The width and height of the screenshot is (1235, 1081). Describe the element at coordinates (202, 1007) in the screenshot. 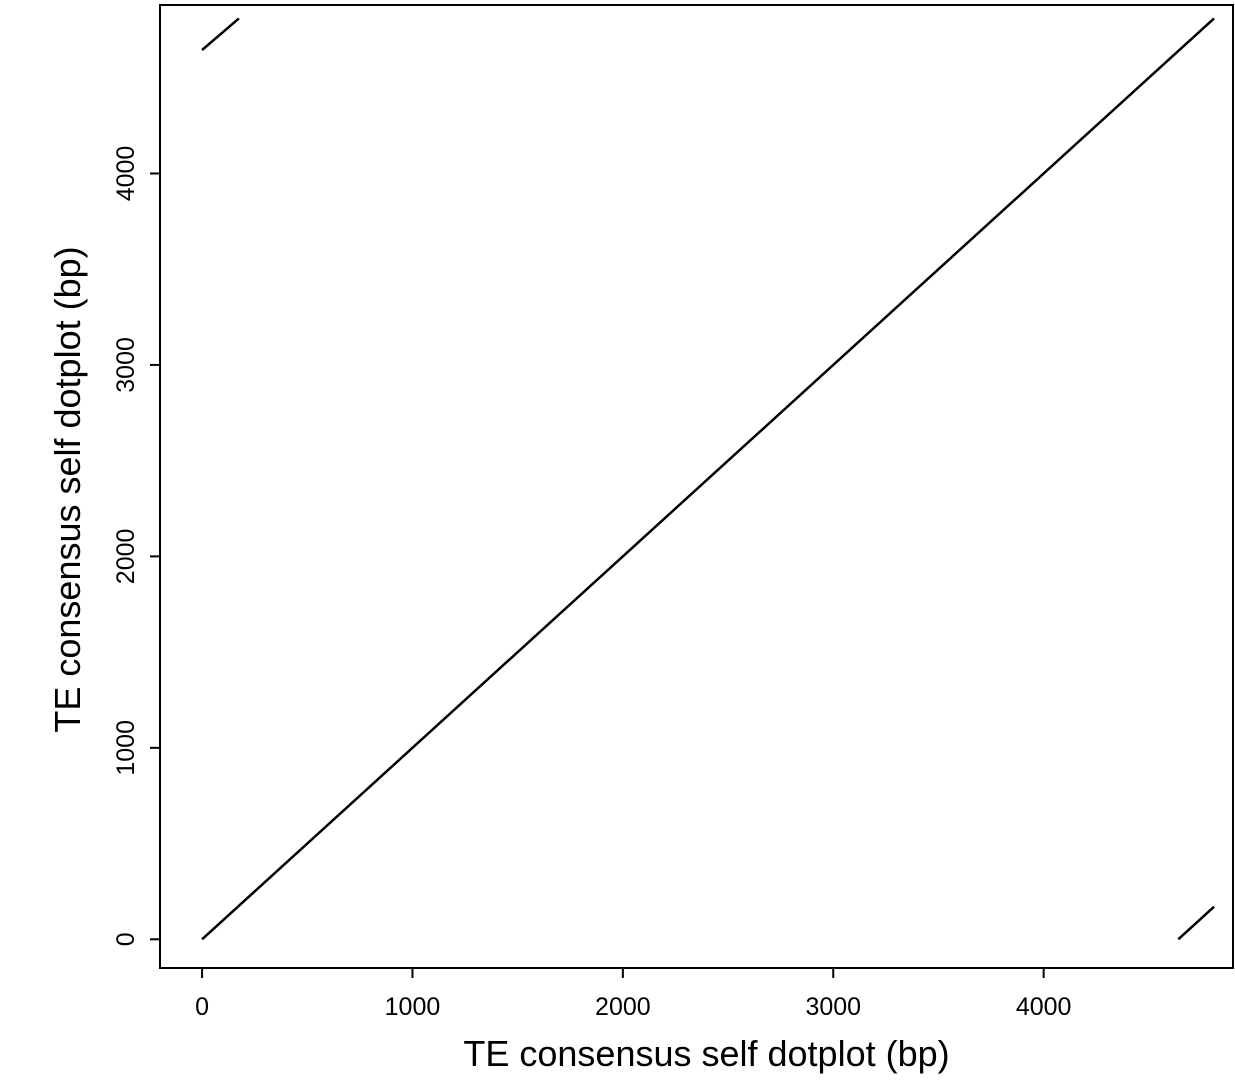

I see `x-tick-label: 0` at that location.